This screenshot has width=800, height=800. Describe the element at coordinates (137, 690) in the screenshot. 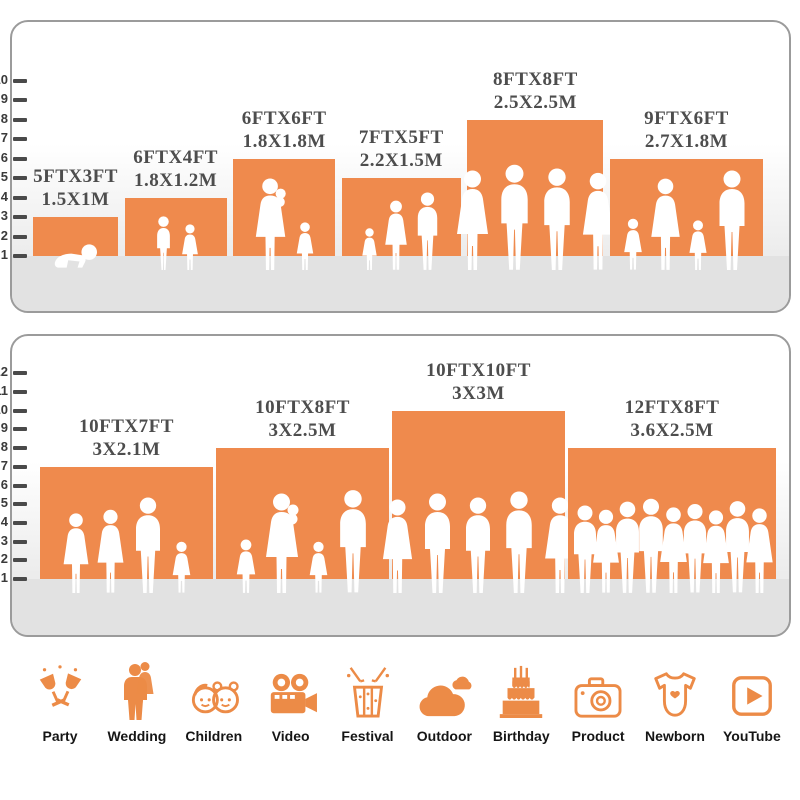

I see `wedding-icon` at that location.